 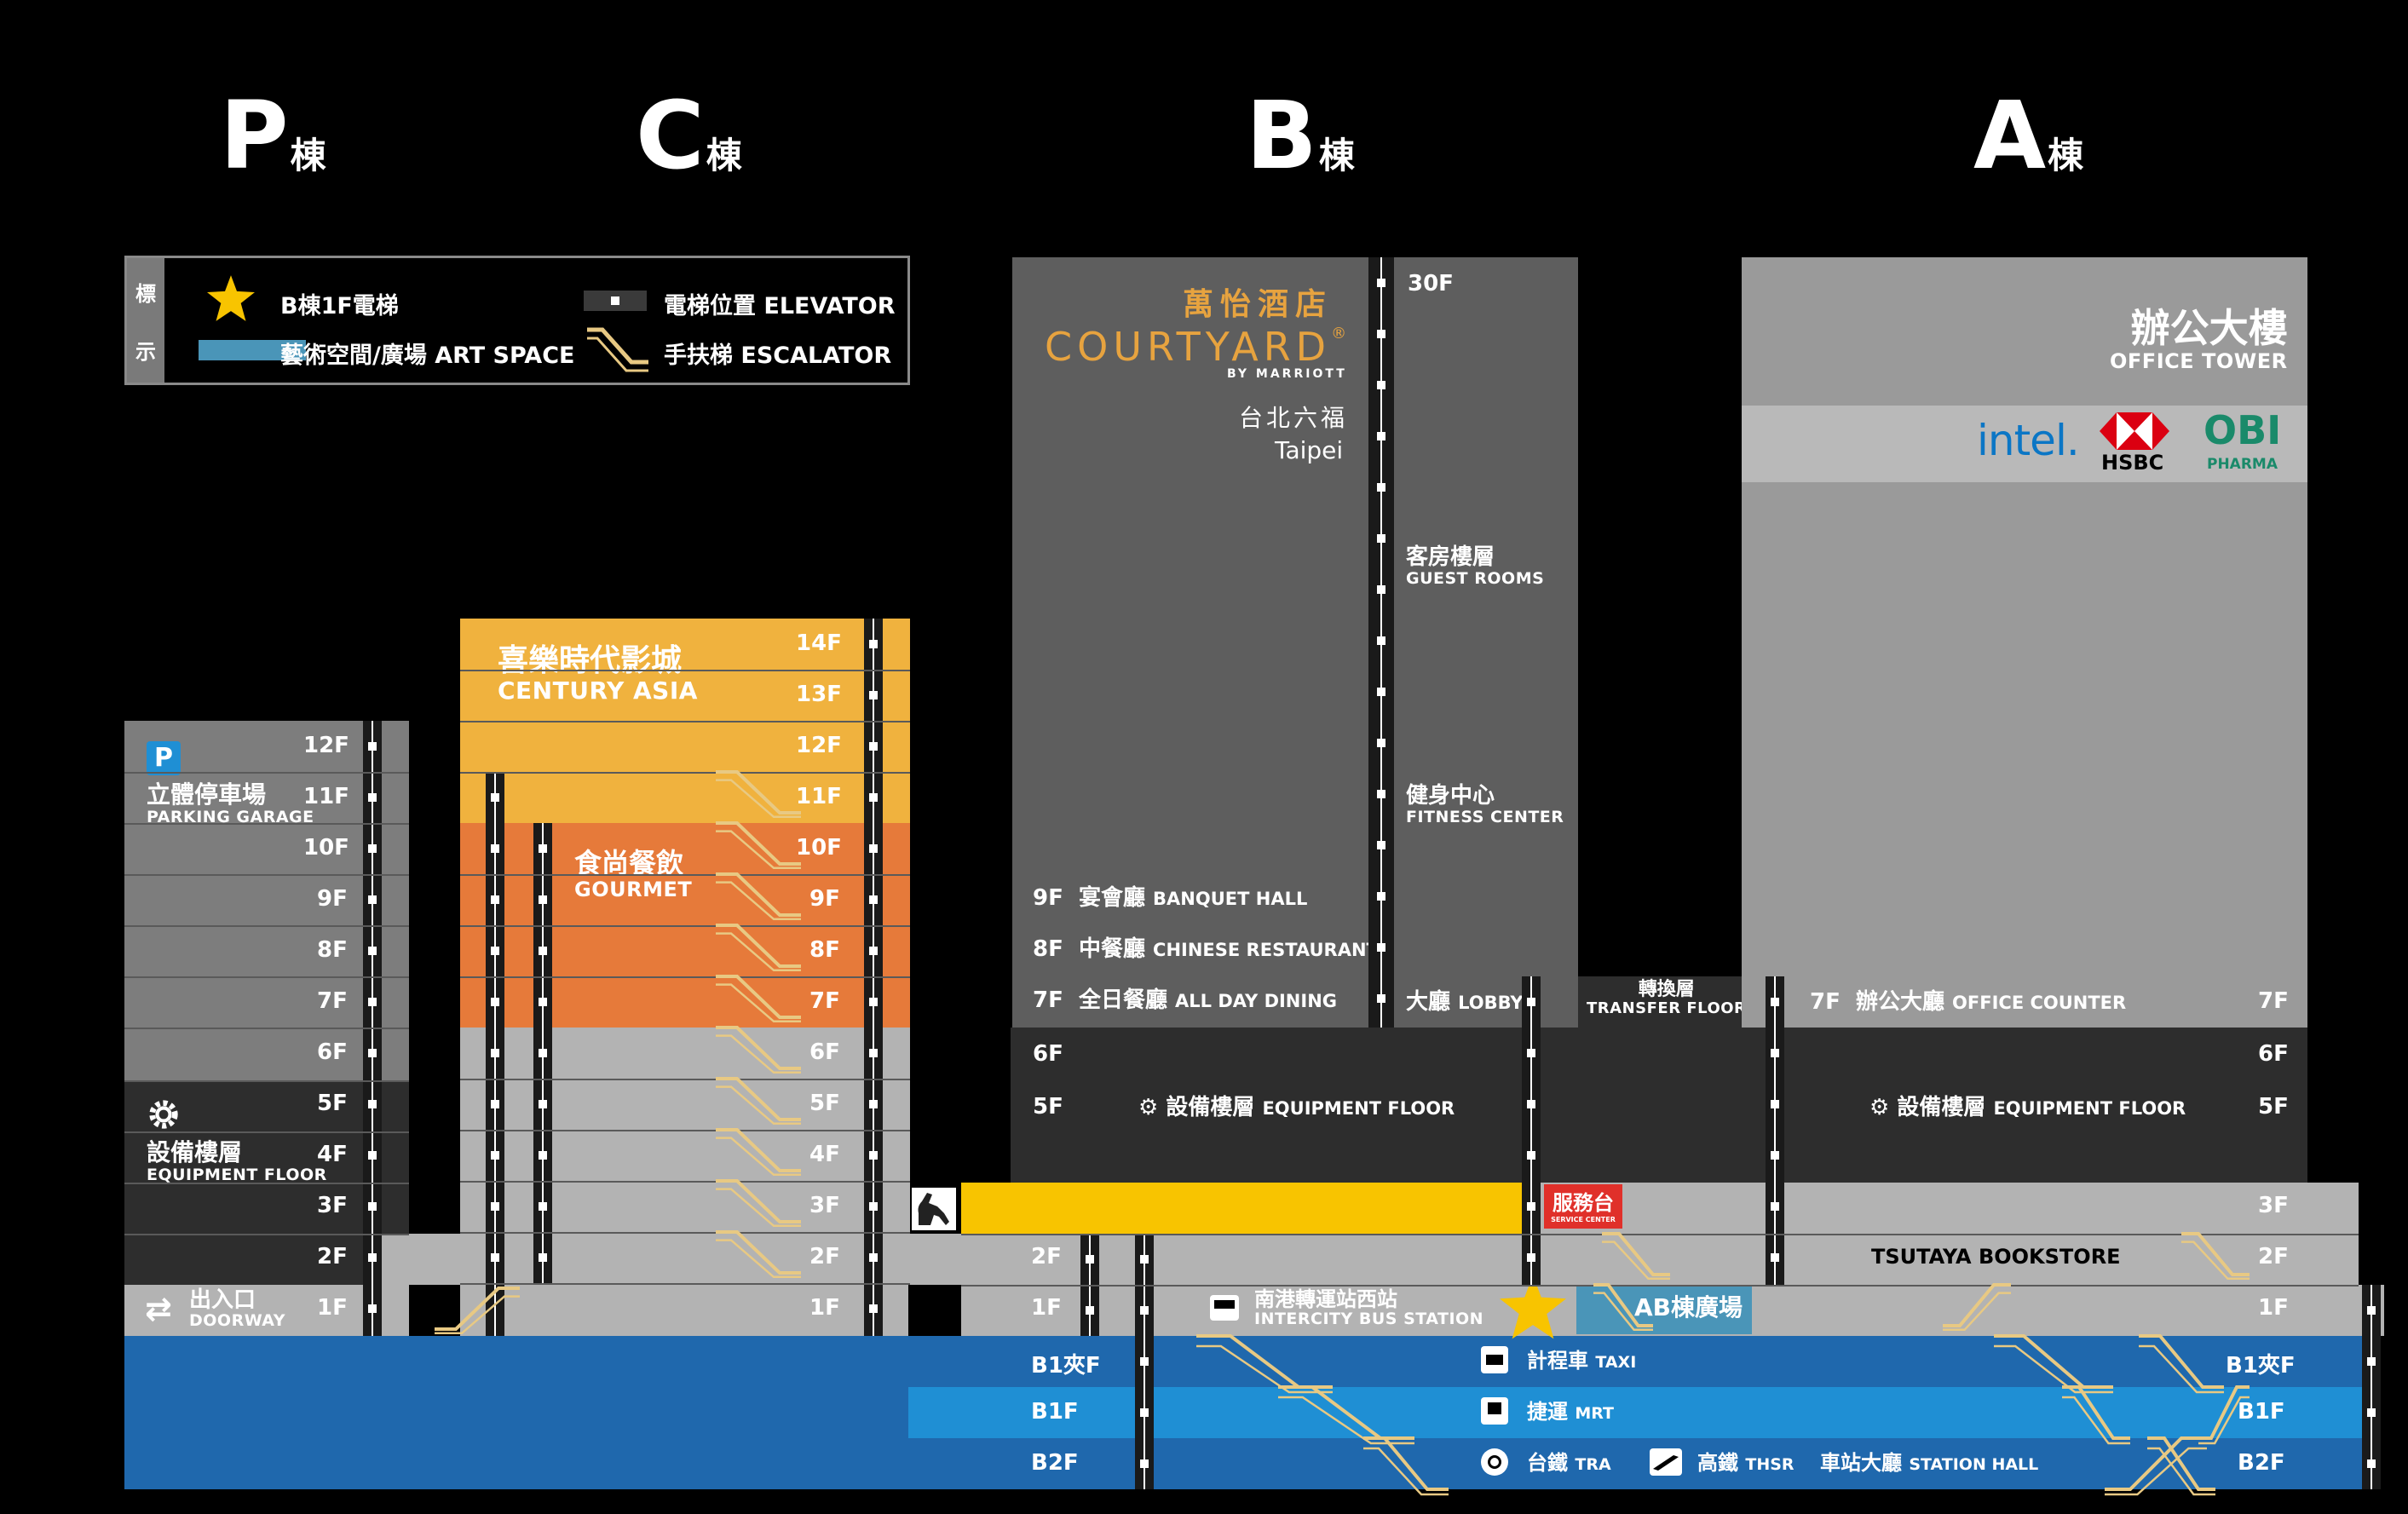 What do you see at coordinates (1495, 1359) in the screenshot?
I see `taxi-icon` at bounding box center [1495, 1359].